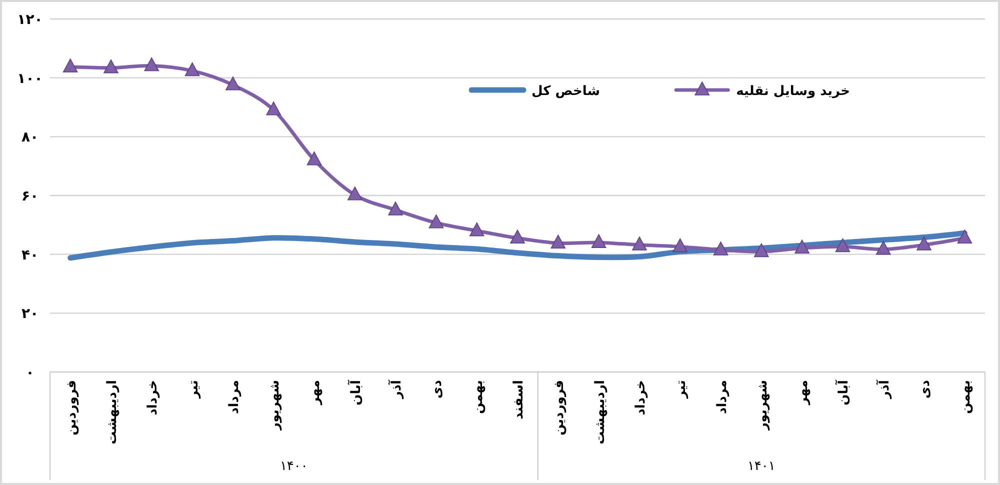 The height and width of the screenshot is (485, 1000). Describe the element at coordinates (30, 20) in the screenshot. I see `y-tick-label: ۱۲۰` at that location.